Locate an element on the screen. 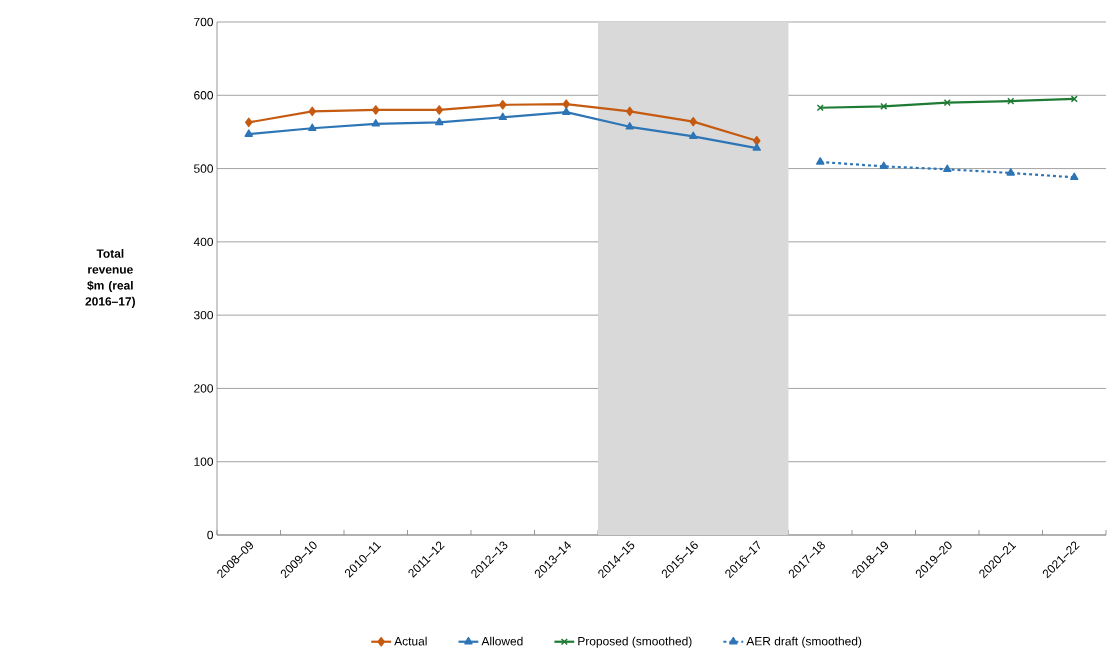  y-tick-label: 0 is located at coordinates (210, 535).